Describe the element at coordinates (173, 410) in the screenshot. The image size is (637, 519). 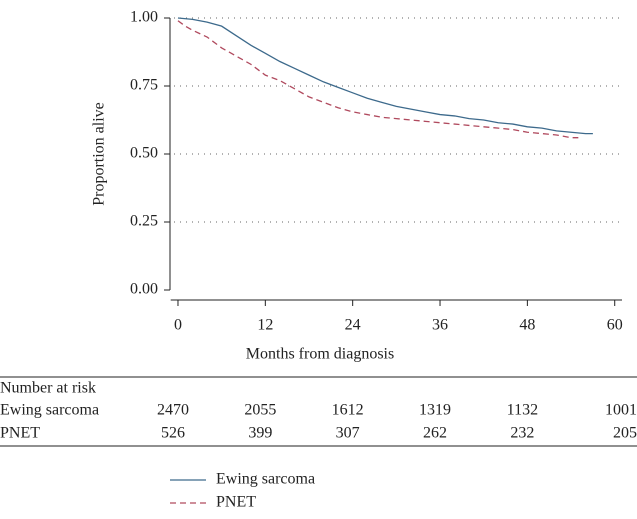
I see `risk-count: 2470` at that location.